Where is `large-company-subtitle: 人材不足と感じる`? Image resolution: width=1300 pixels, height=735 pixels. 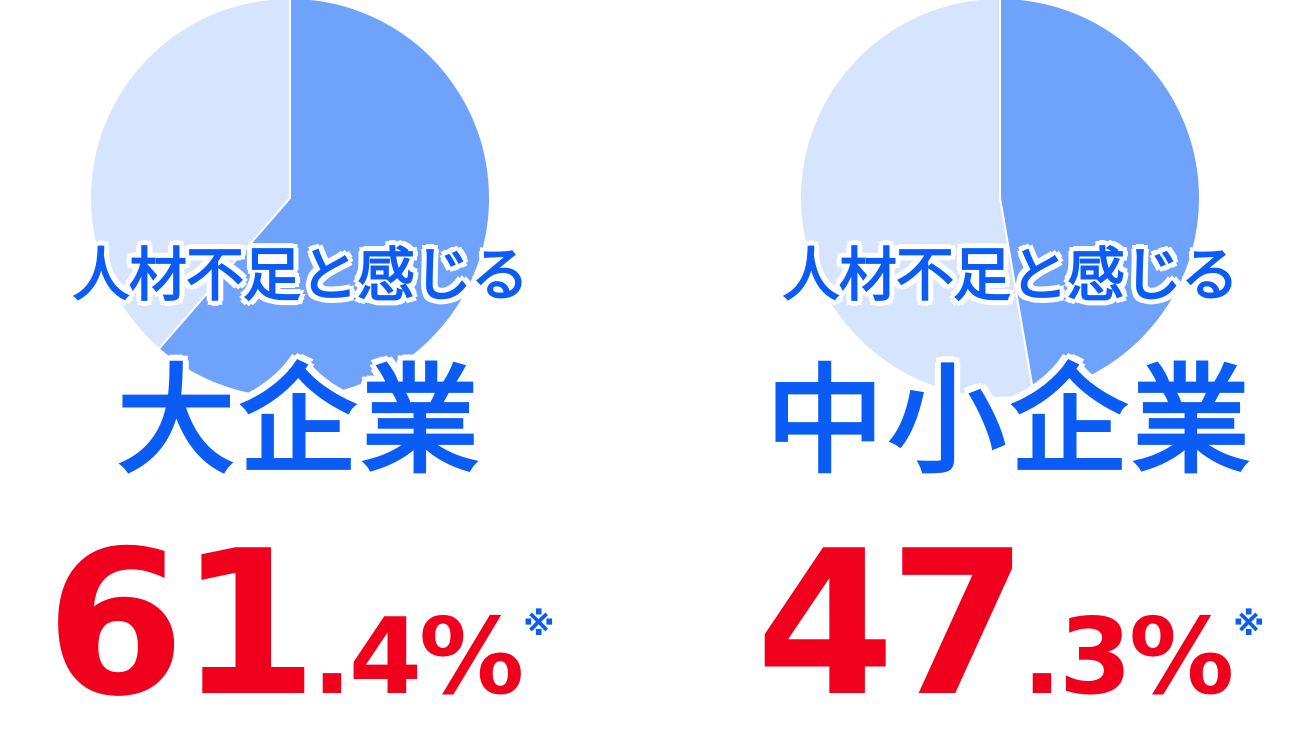 large-company-subtitle: 人材不足と感じる is located at coordinates (300, 275).